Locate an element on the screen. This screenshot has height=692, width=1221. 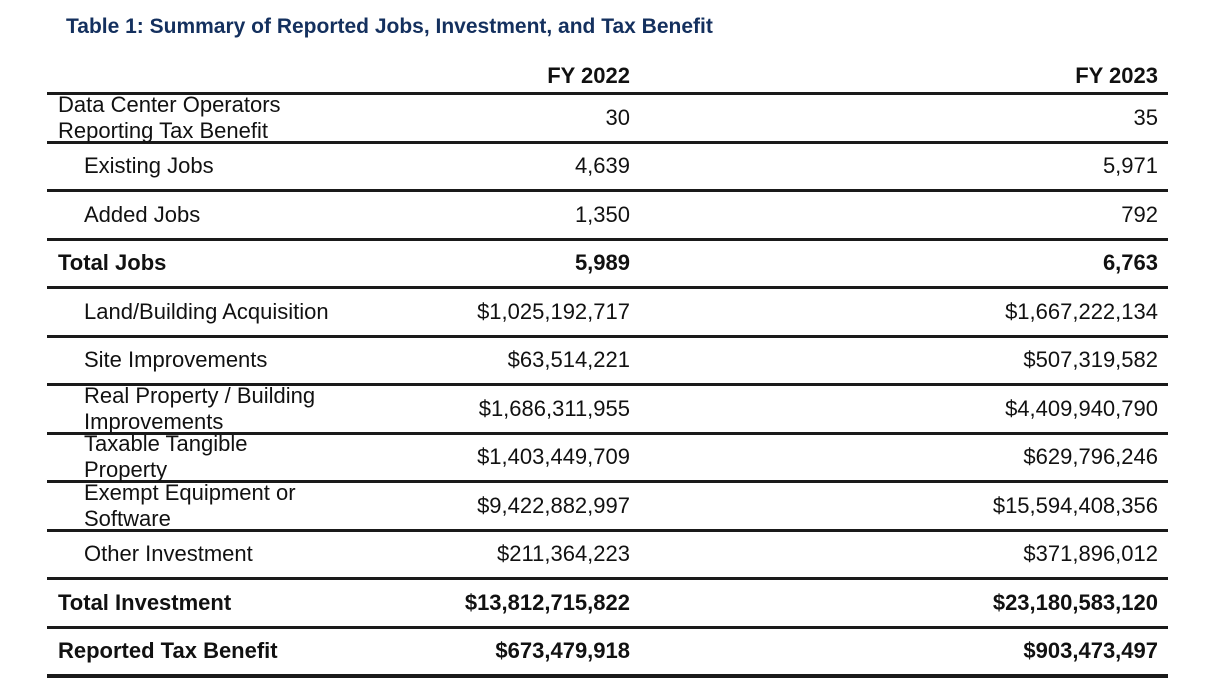
table-row: Other Investment $211,364,223 $371,896,012 is located at coordinates (607, 556).